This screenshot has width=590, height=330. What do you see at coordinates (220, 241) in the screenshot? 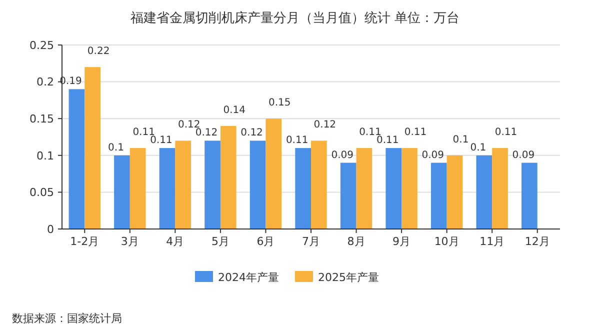
I see `x-tick-label: 5月` at bounding box center [220, 241].